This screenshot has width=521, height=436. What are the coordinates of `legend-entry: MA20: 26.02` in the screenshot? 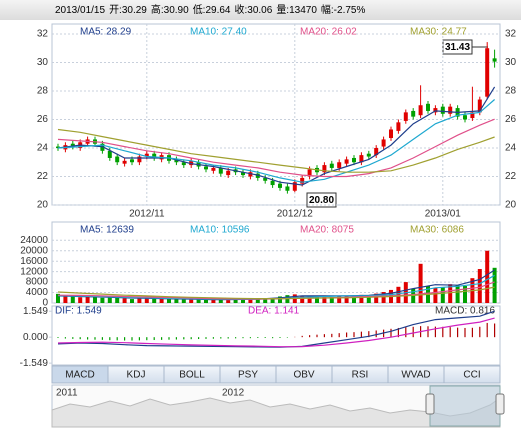 It's located at (328, 32).